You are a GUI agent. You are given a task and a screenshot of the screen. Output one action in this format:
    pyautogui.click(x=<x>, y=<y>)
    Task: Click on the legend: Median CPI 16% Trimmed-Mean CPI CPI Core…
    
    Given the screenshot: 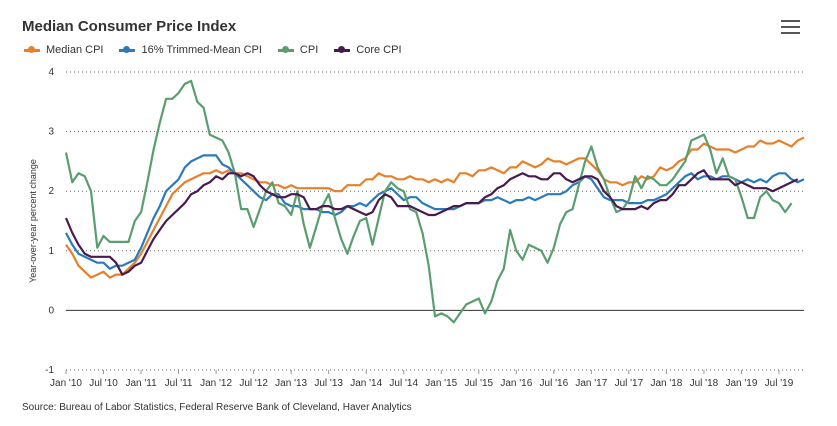 What is the action you would take?
    pyautogui.click(x=213, y=50)
    